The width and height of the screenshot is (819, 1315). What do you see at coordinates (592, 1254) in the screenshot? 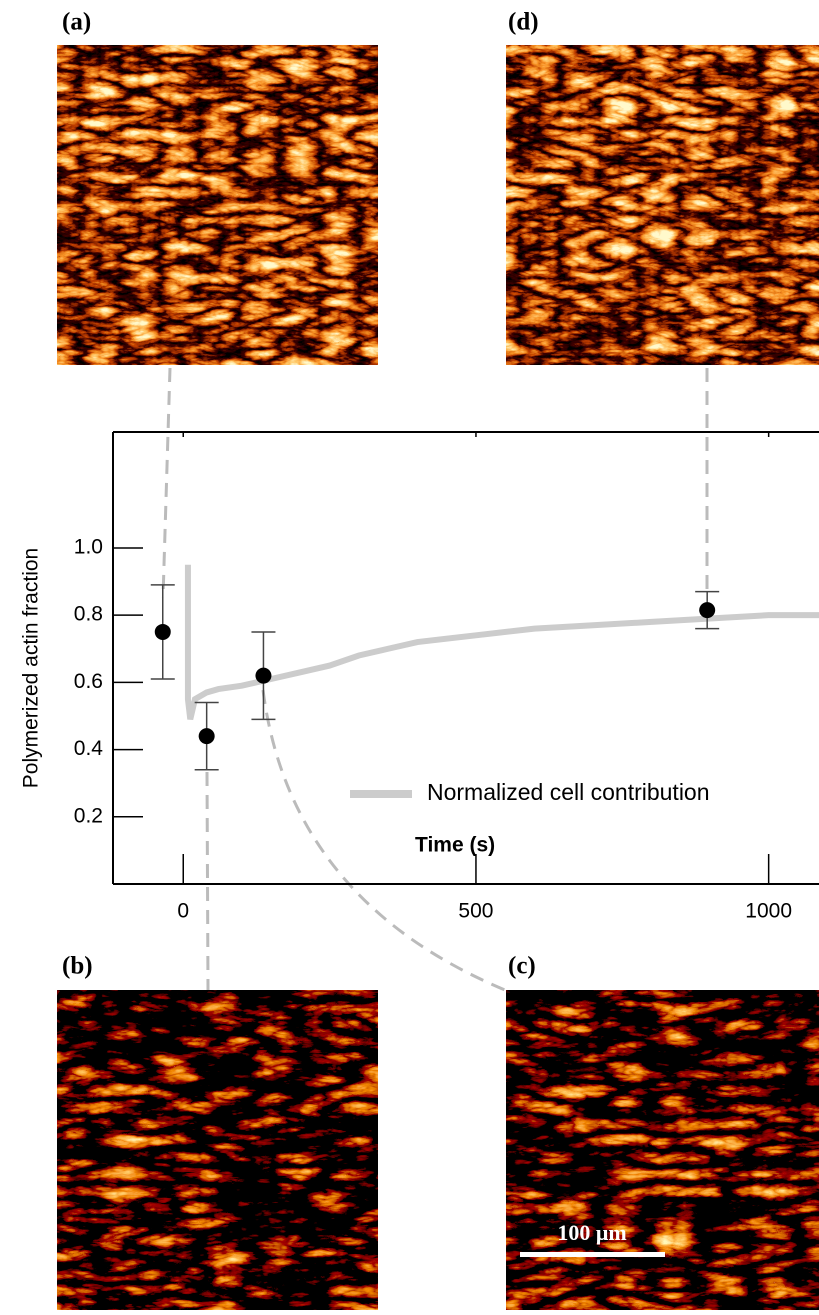
I see `scale-bar` at bounding box center [592, 1254].